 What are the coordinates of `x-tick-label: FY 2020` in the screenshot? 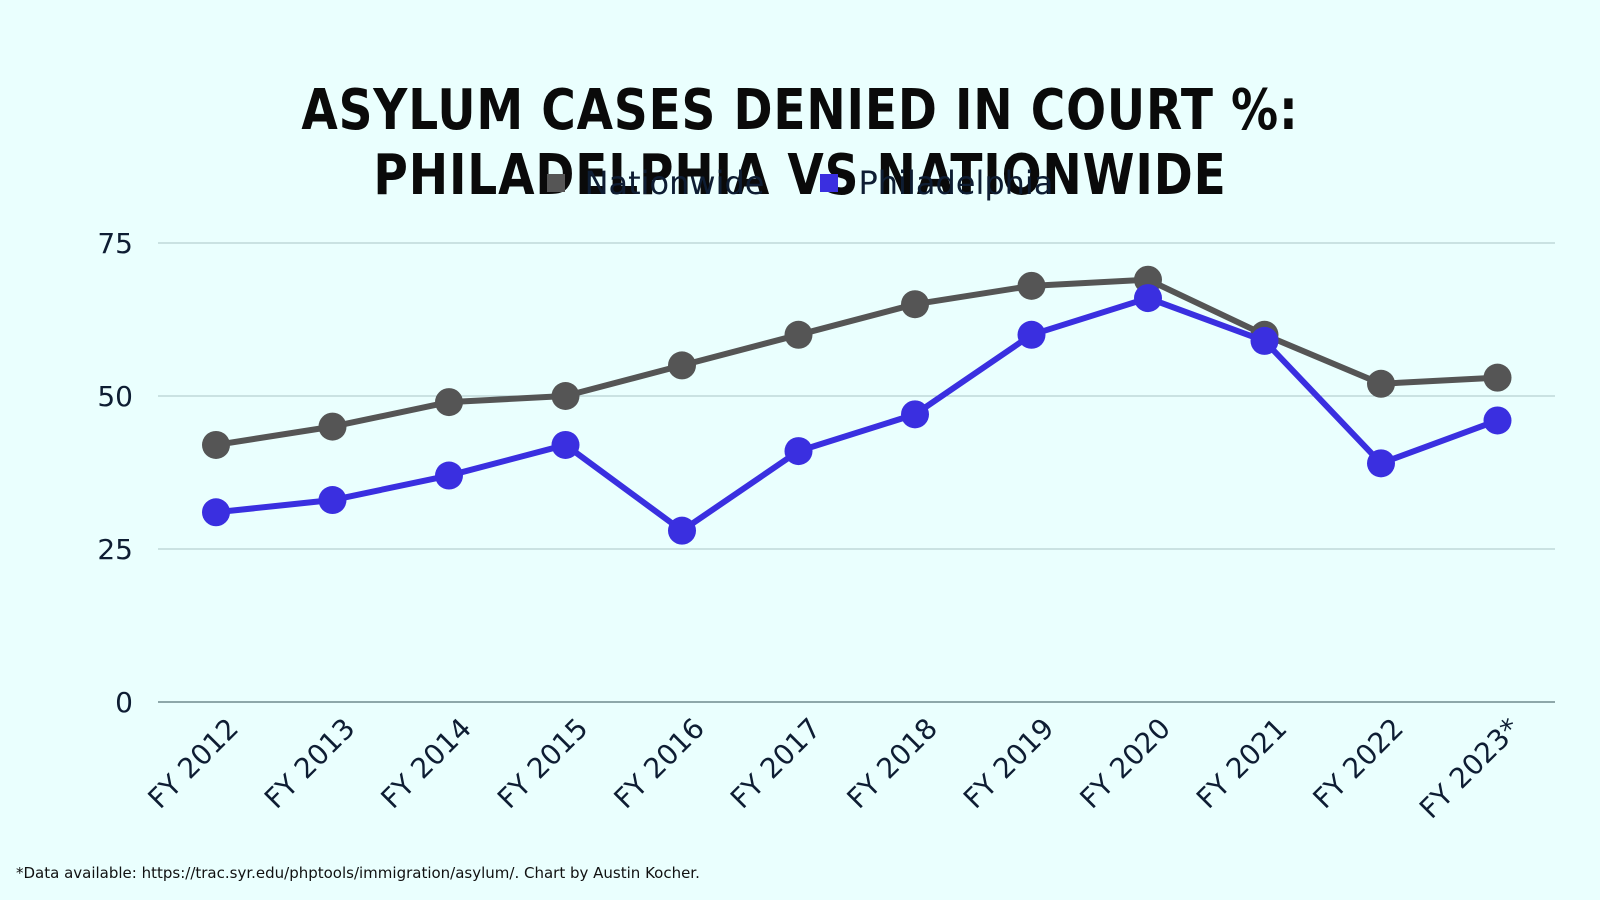 It's located at (1125, 764).